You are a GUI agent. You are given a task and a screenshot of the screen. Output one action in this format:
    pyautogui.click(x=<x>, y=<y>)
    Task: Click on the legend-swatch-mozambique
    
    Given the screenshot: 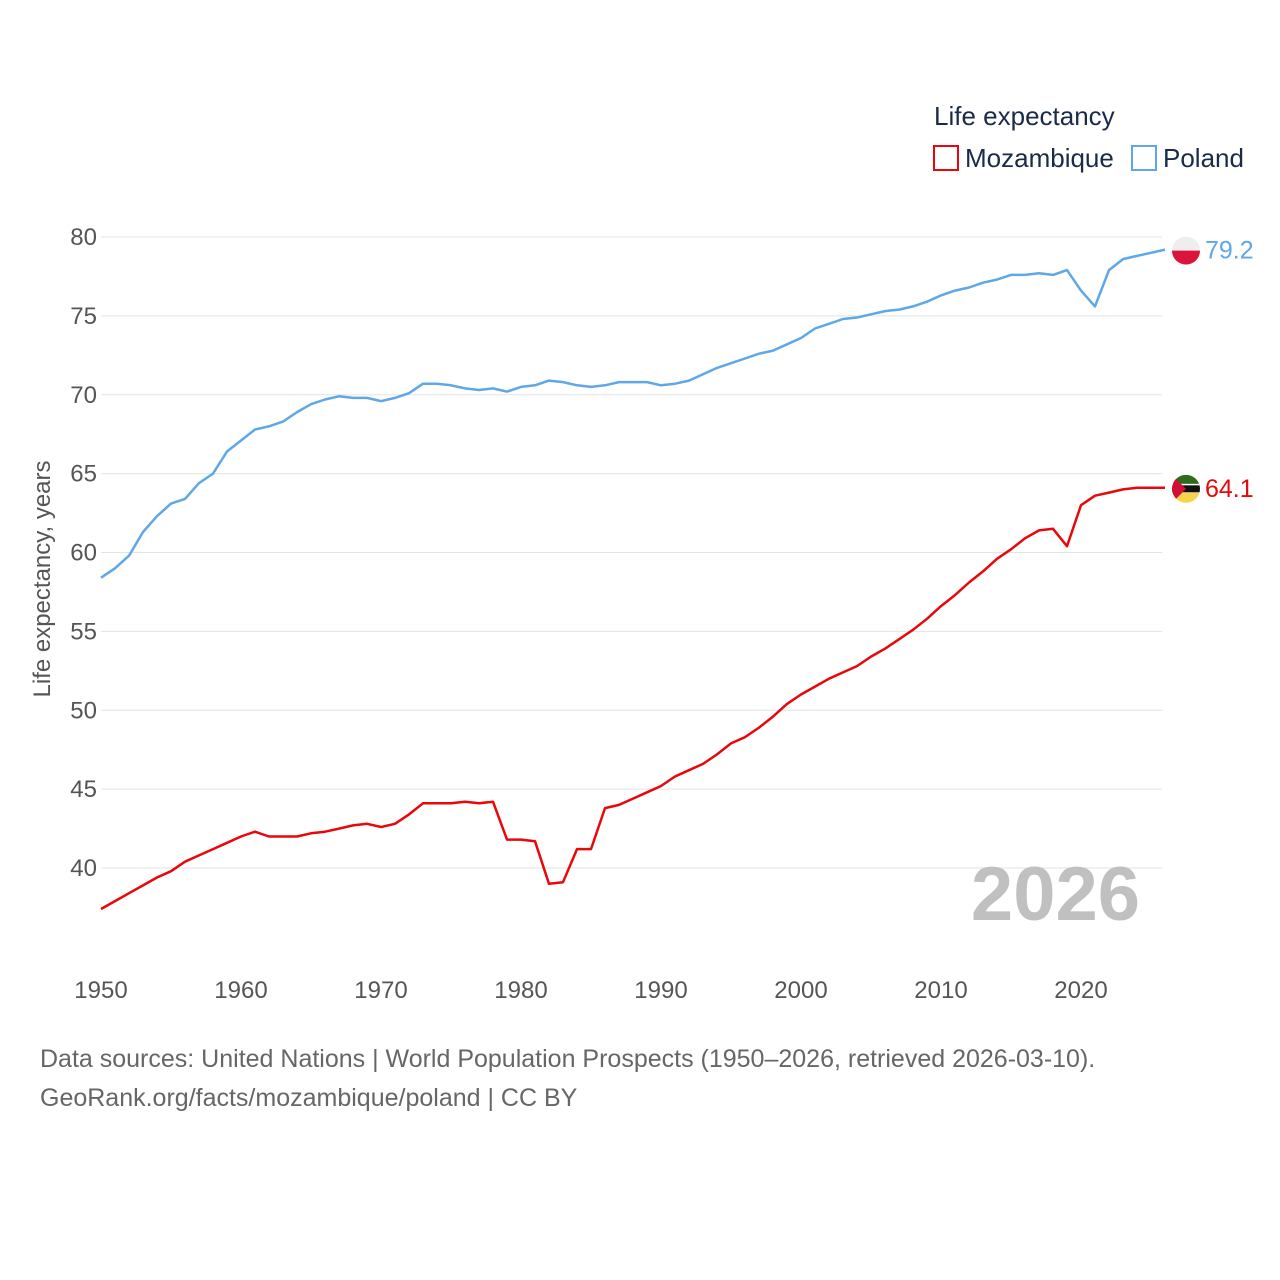 What is the action you would take?
    pyautogui.click(x=946, y=158)
    